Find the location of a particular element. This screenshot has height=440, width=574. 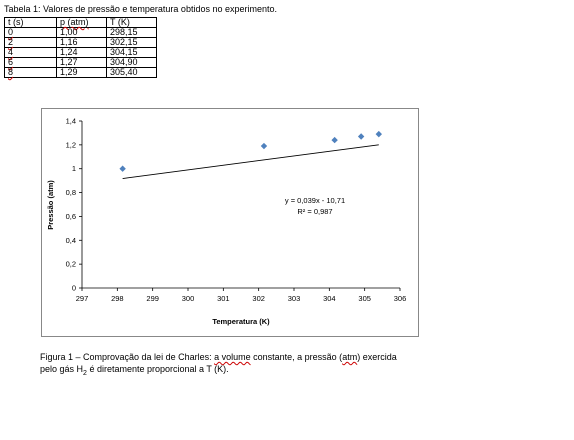

table-row: 4 1,24 304,15 is located at coordinates (80, 52).